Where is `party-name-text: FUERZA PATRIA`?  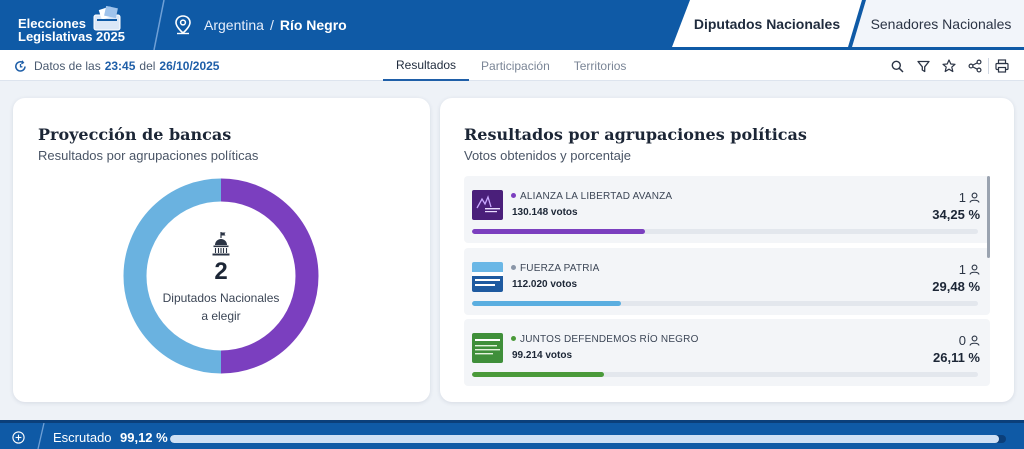 party-name-text: FUERZA PATRIA is located at coordinates (560, 268).